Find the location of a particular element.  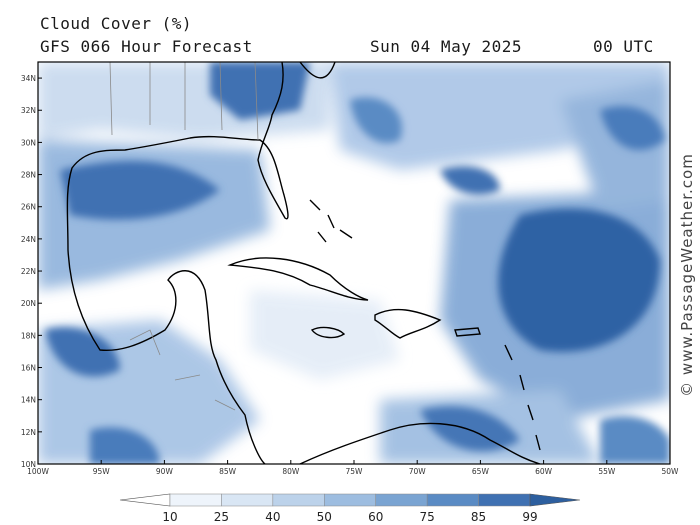

lat-tick-label: 28N is located at coordinates (28, 175).